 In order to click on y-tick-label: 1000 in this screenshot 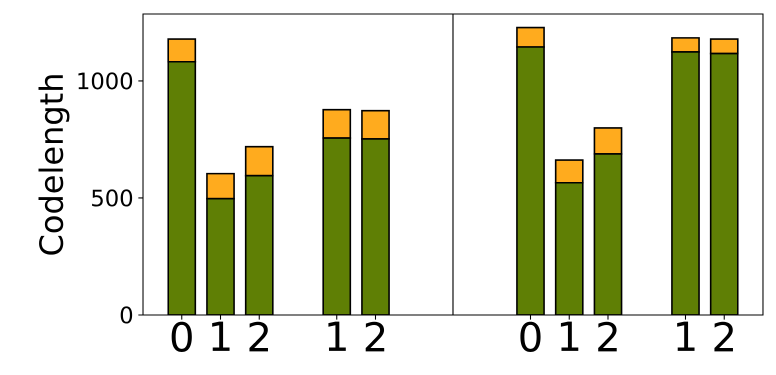, I will do `click(105, 81)`.